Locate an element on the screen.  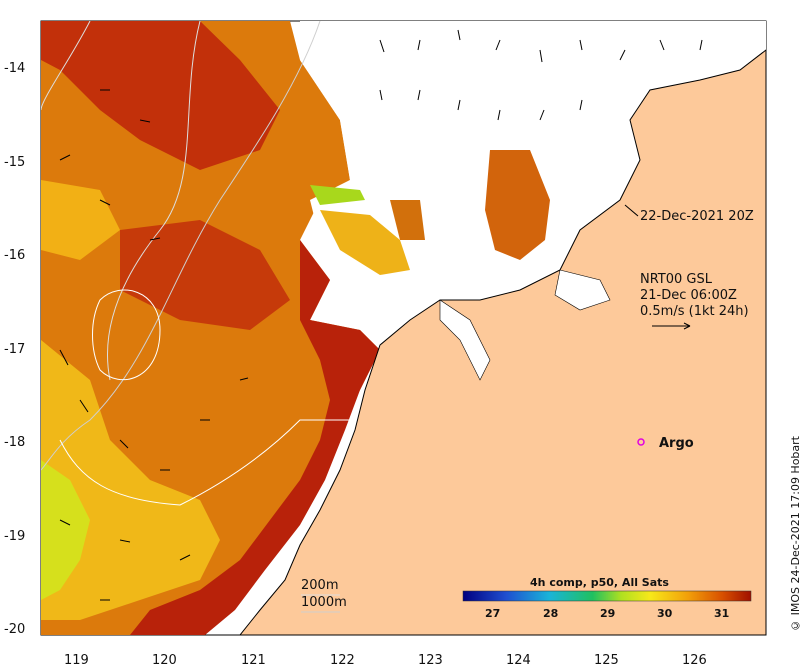
sst-southwest-green is located at coordinates (65, 530).